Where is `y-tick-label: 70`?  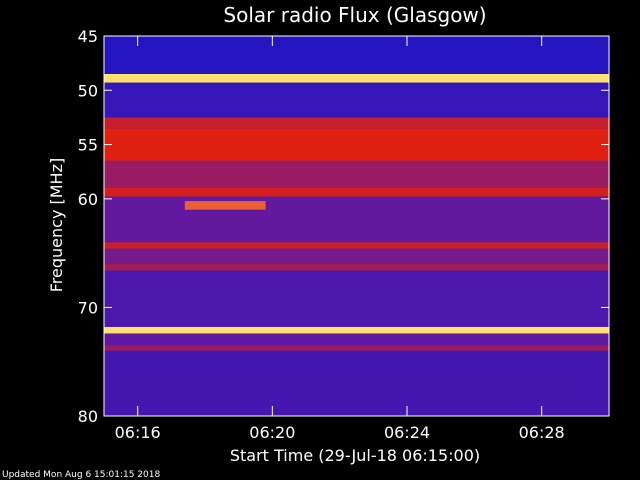 y-tick-label: 70 is located at coordinates (88, 307).